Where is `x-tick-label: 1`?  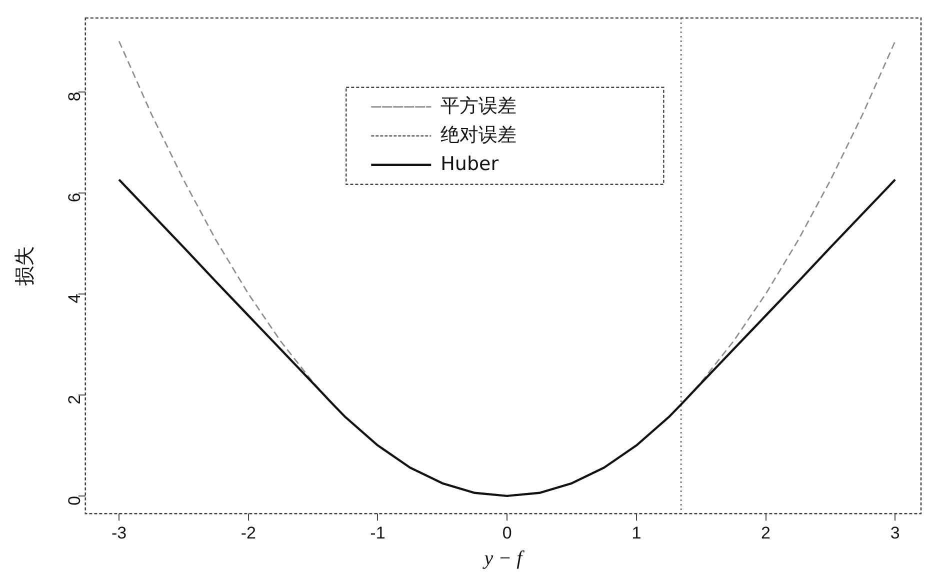 x-tick-label: 1 is located at coordinates (637, 532).